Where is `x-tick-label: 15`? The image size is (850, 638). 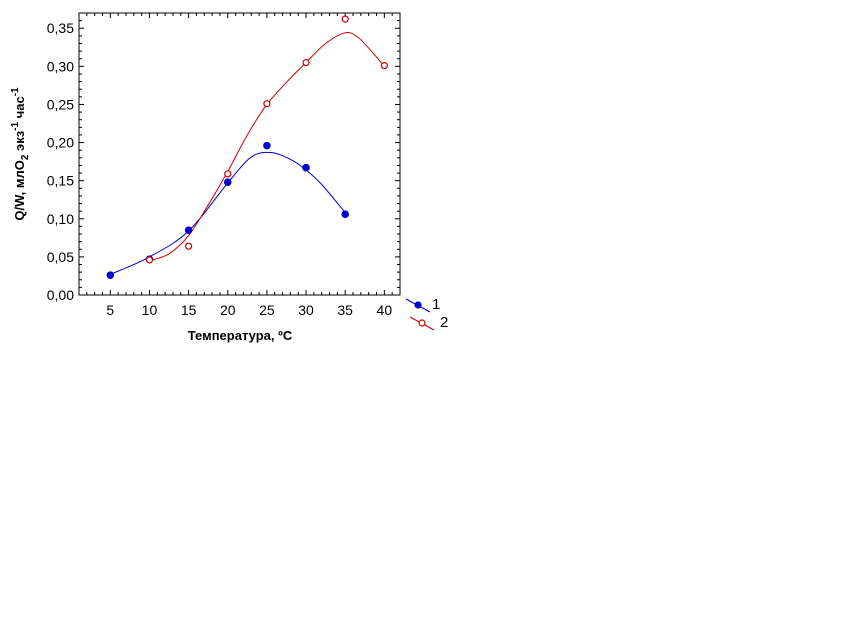
x-tick-label: 15 is located at coordinates (189, 310).